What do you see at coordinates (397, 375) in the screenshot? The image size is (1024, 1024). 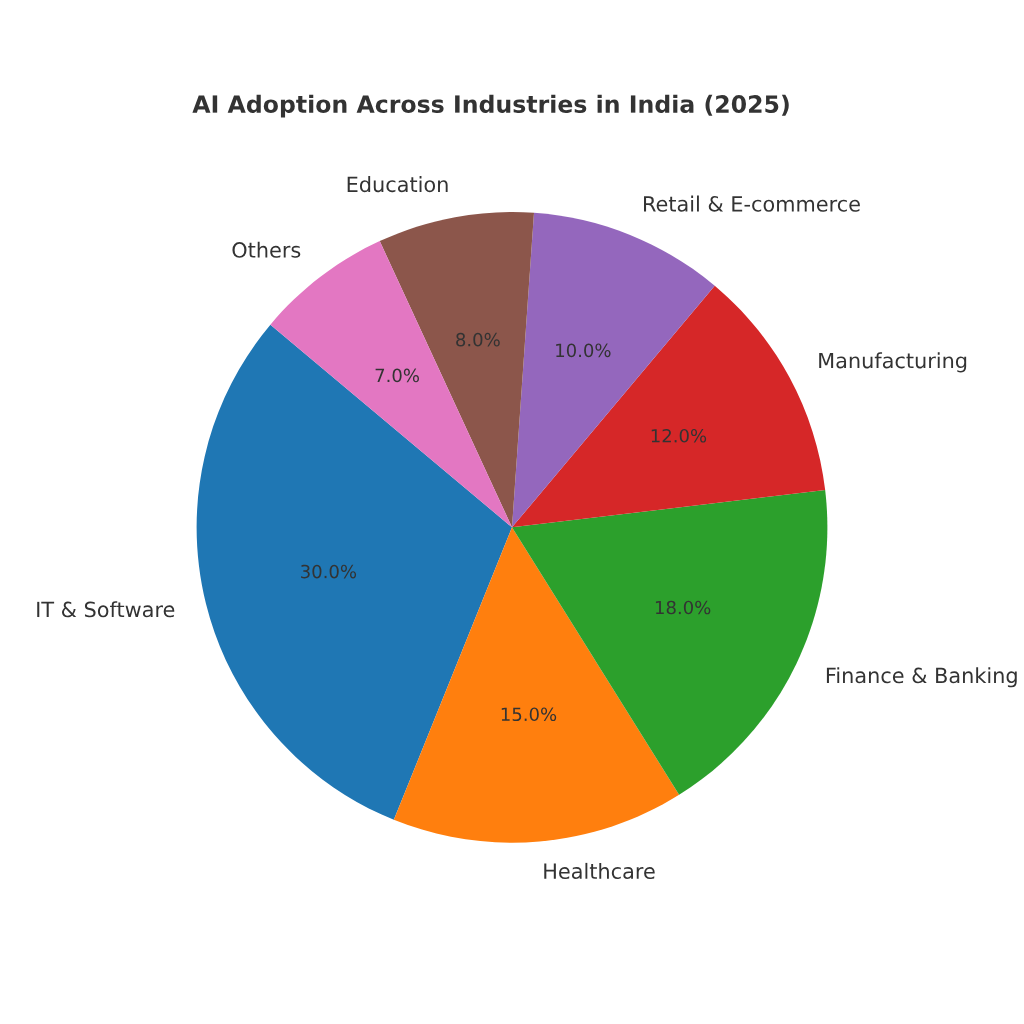 I see `data-label: 7.0%` at bounding box center [397, 375].